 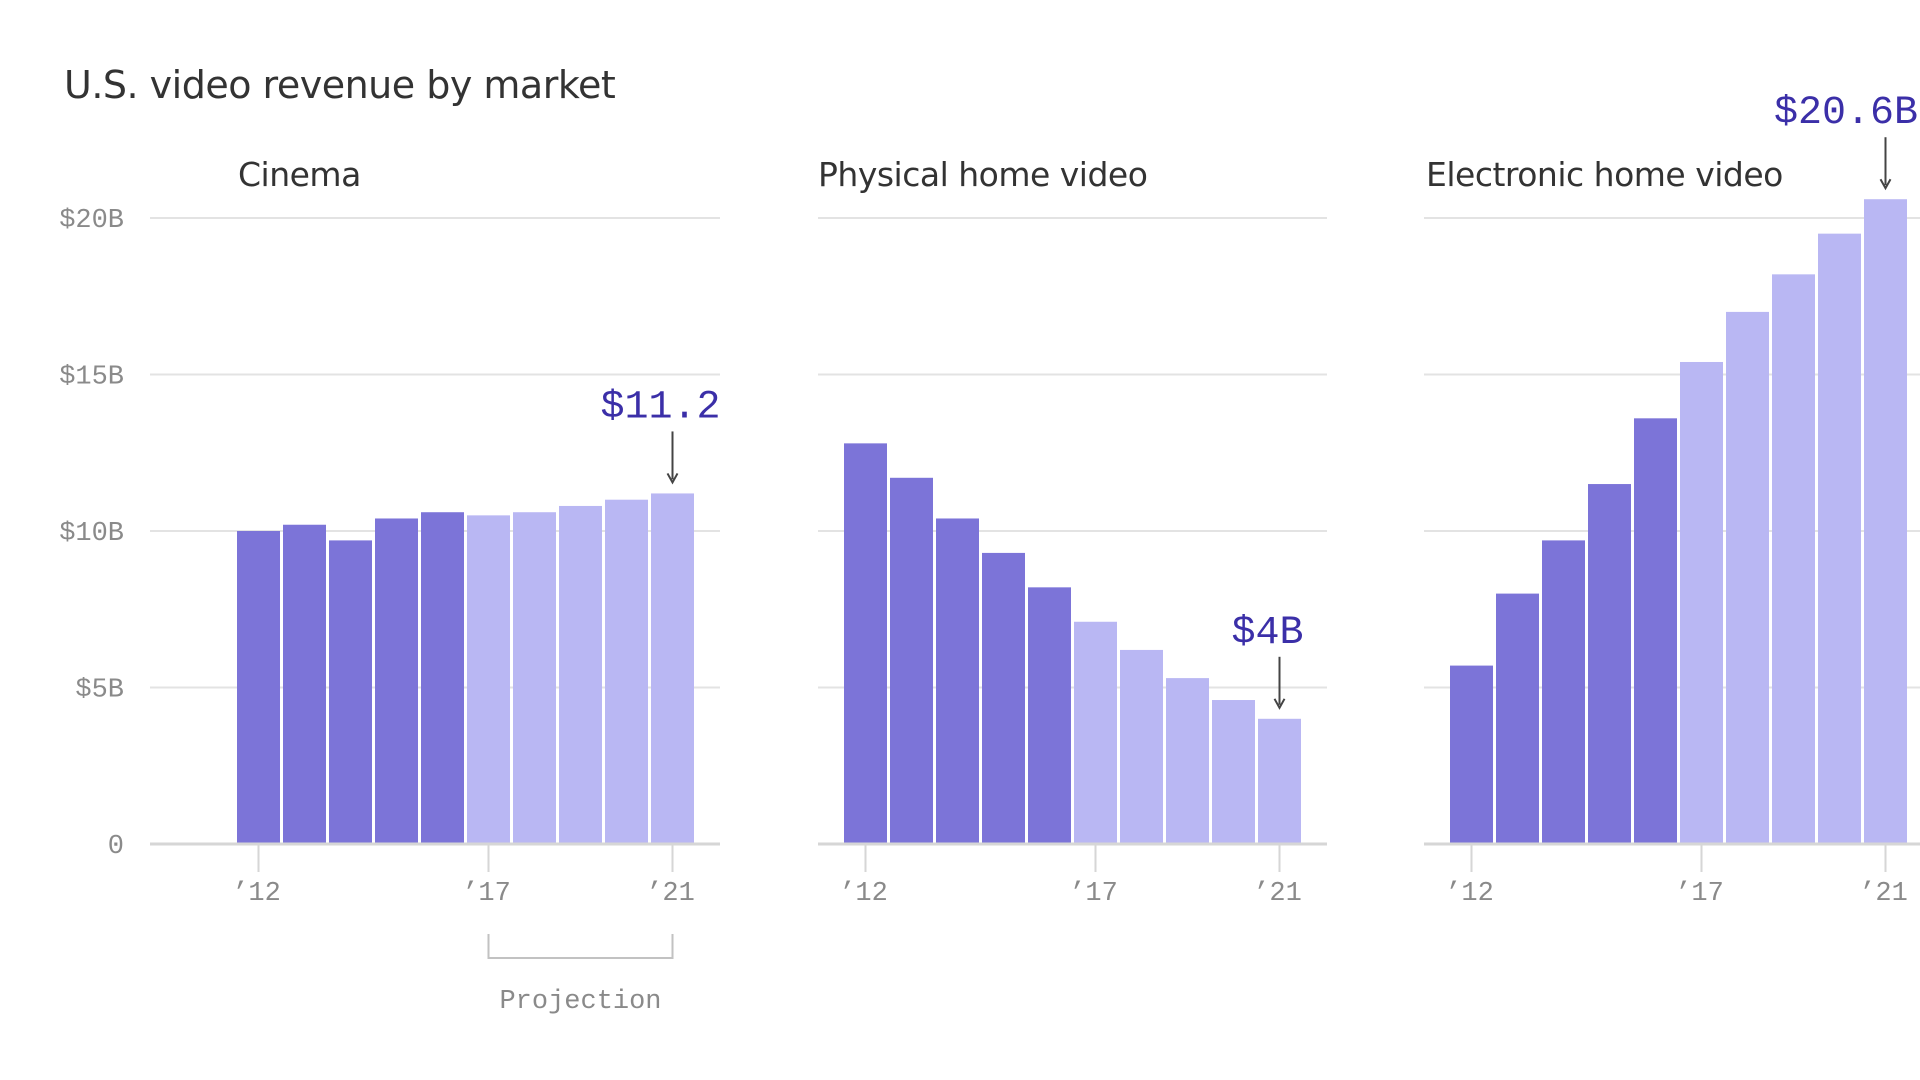 I want to click on value-annotation: $4B, so click(x=1267, y=633).